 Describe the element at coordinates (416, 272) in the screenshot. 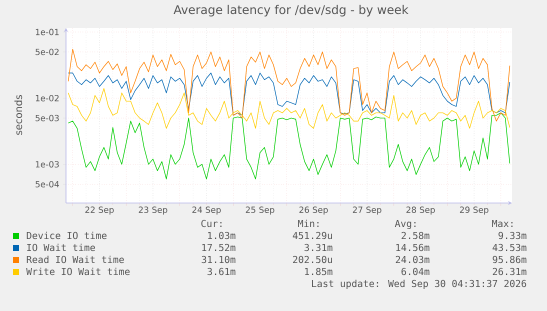

I see `text: 6.04m` at that location.